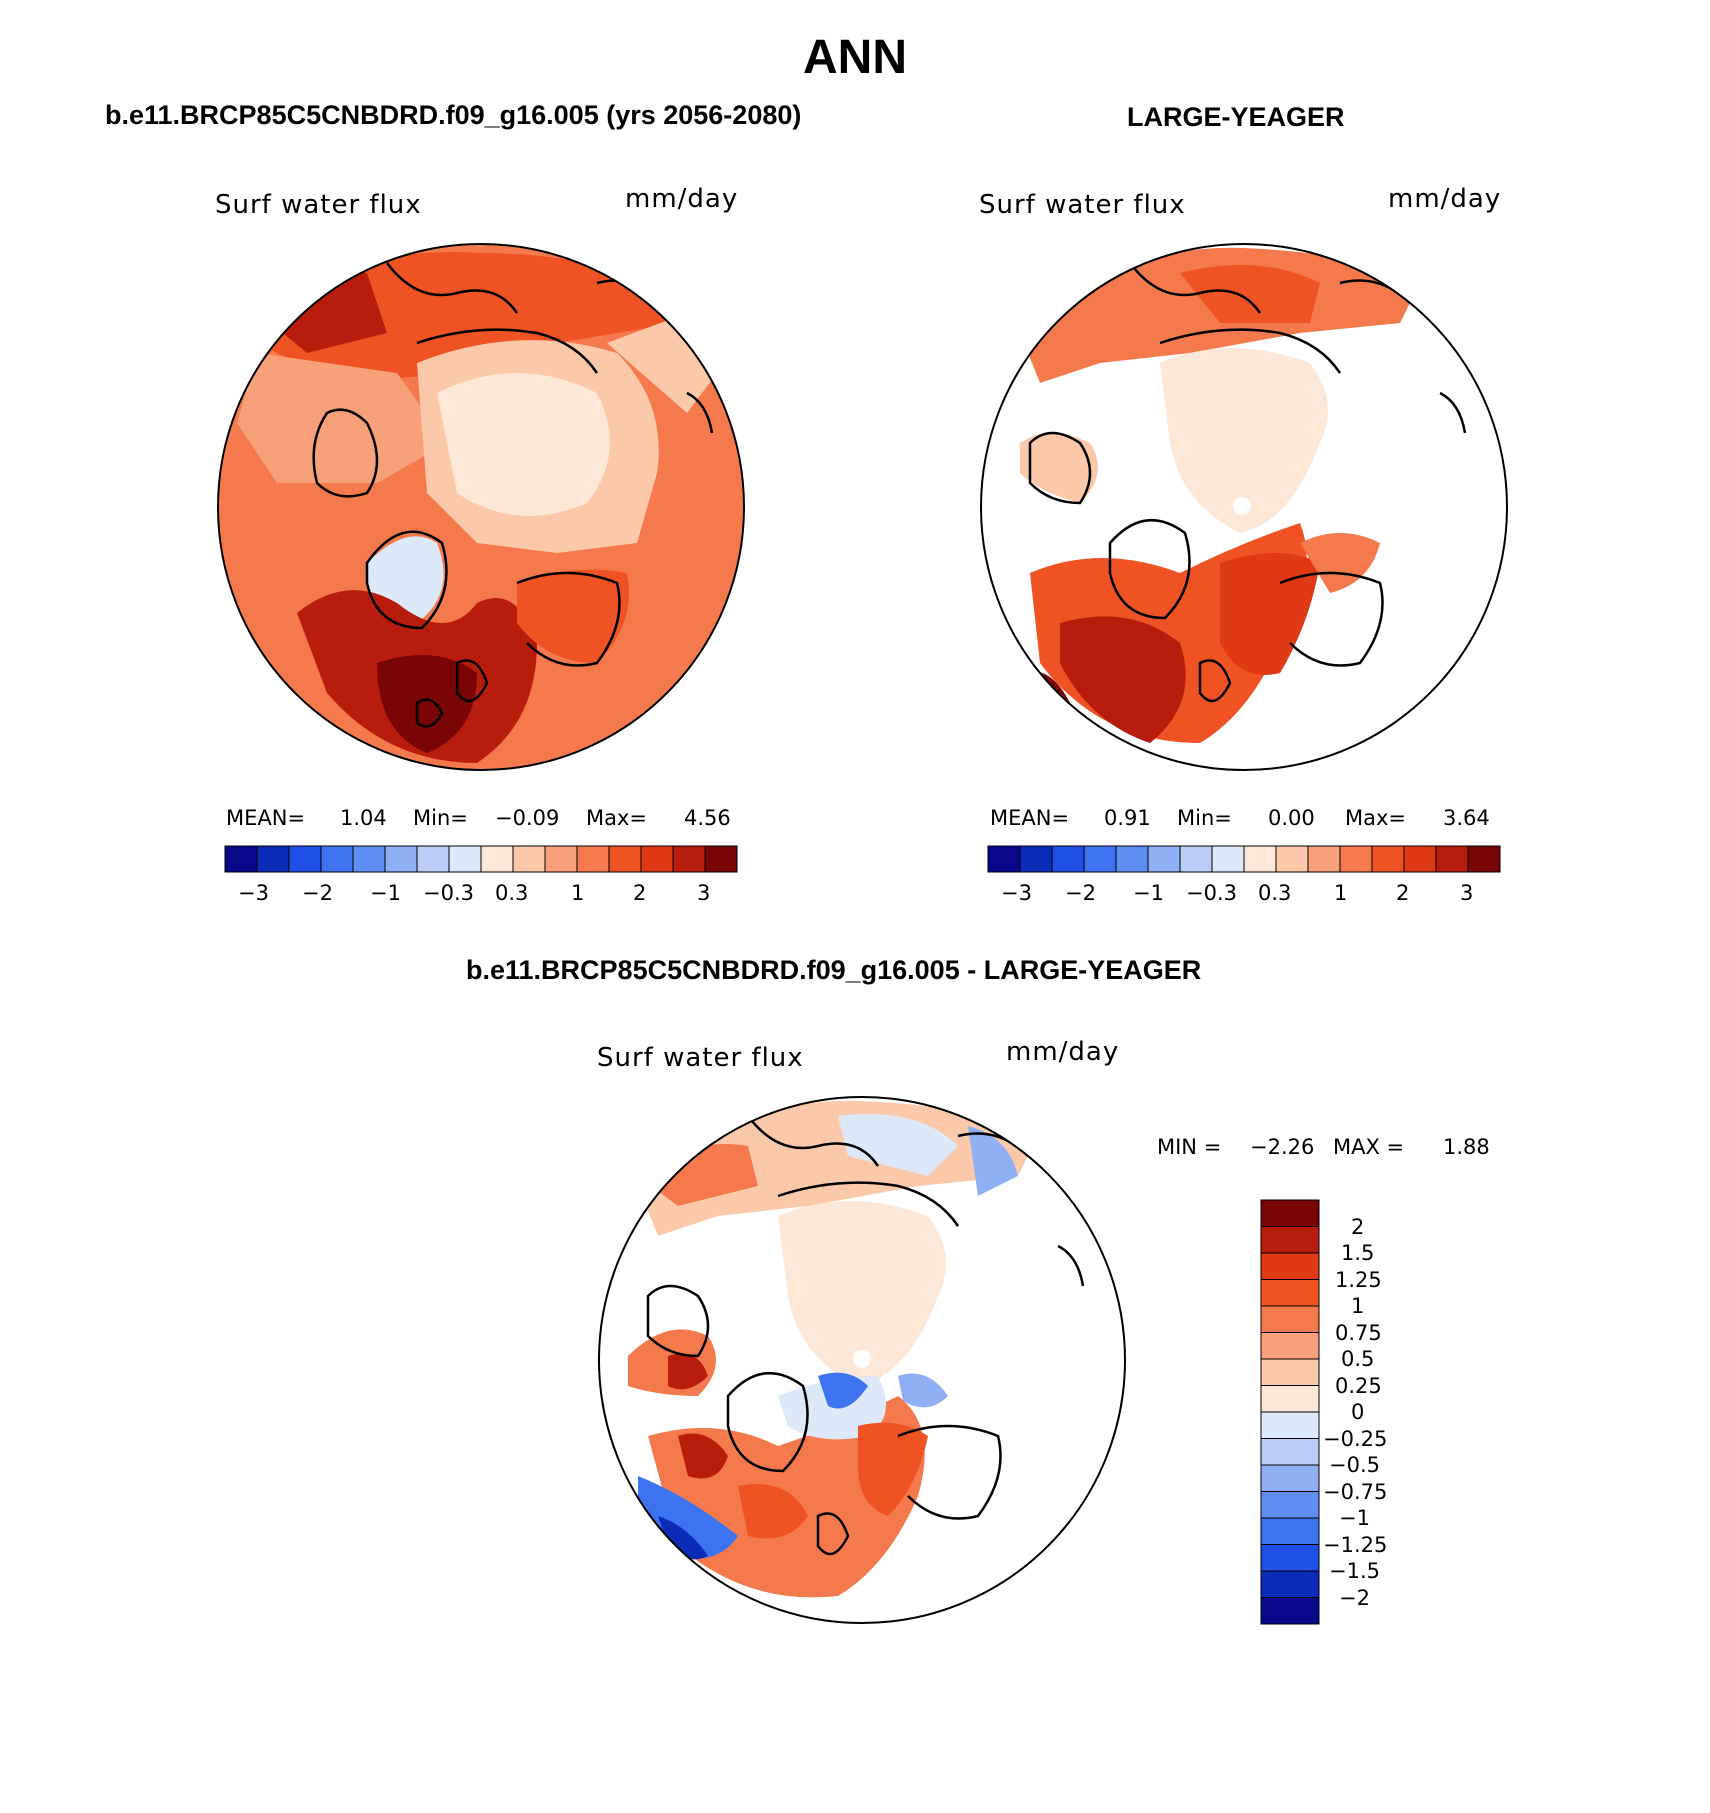  Describe the element at coordinates (1236, 117) in the screenshot. I see `panel2-case-title: LARGE-YEAGER` at that location.